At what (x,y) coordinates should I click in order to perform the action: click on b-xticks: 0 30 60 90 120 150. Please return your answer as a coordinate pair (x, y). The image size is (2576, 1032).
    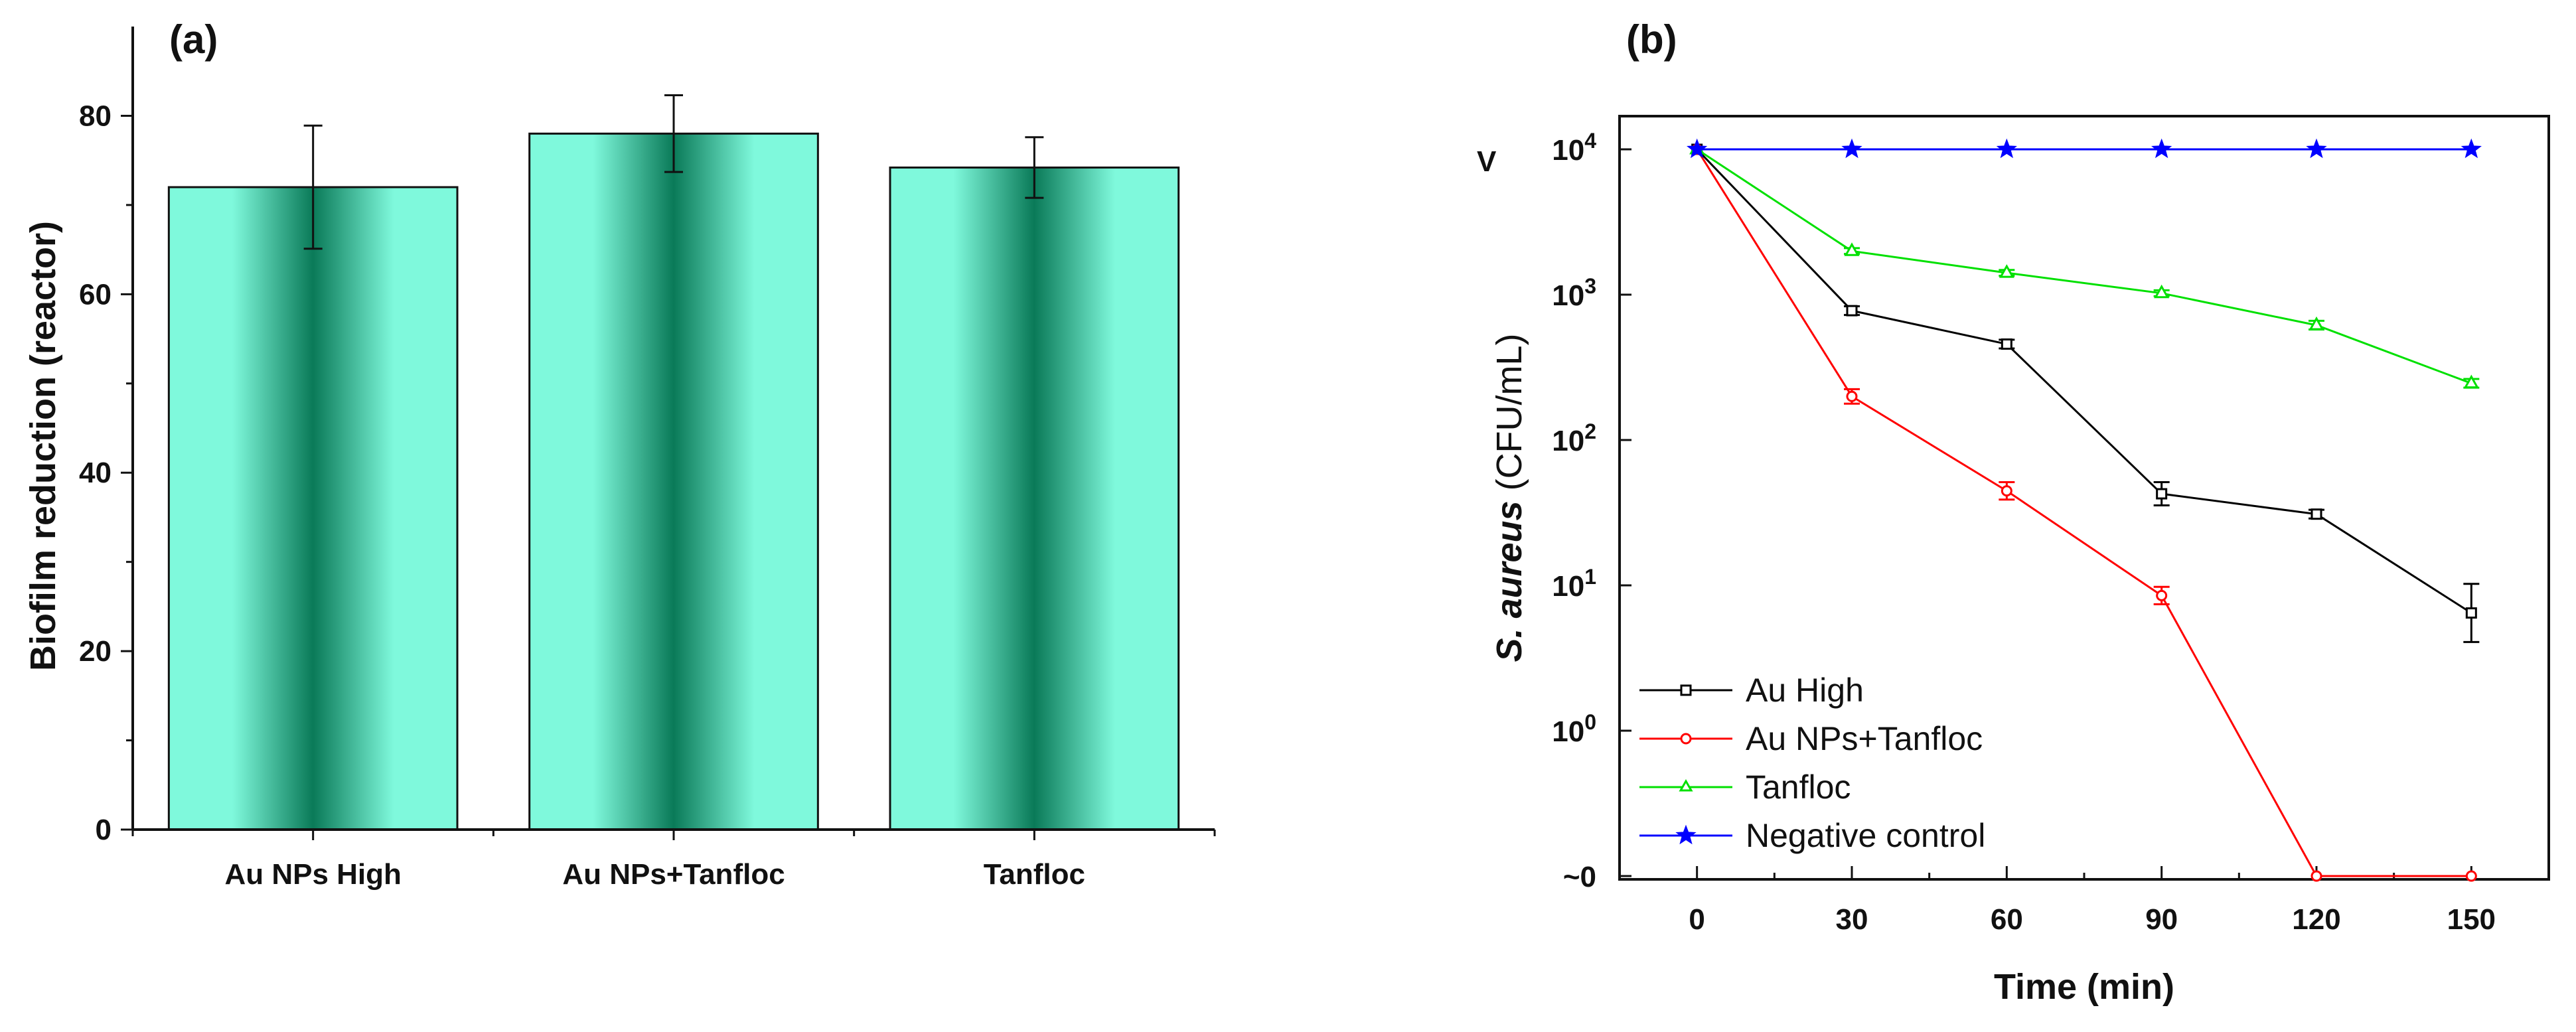
    Looking at the image, I should click on (2057, 901).